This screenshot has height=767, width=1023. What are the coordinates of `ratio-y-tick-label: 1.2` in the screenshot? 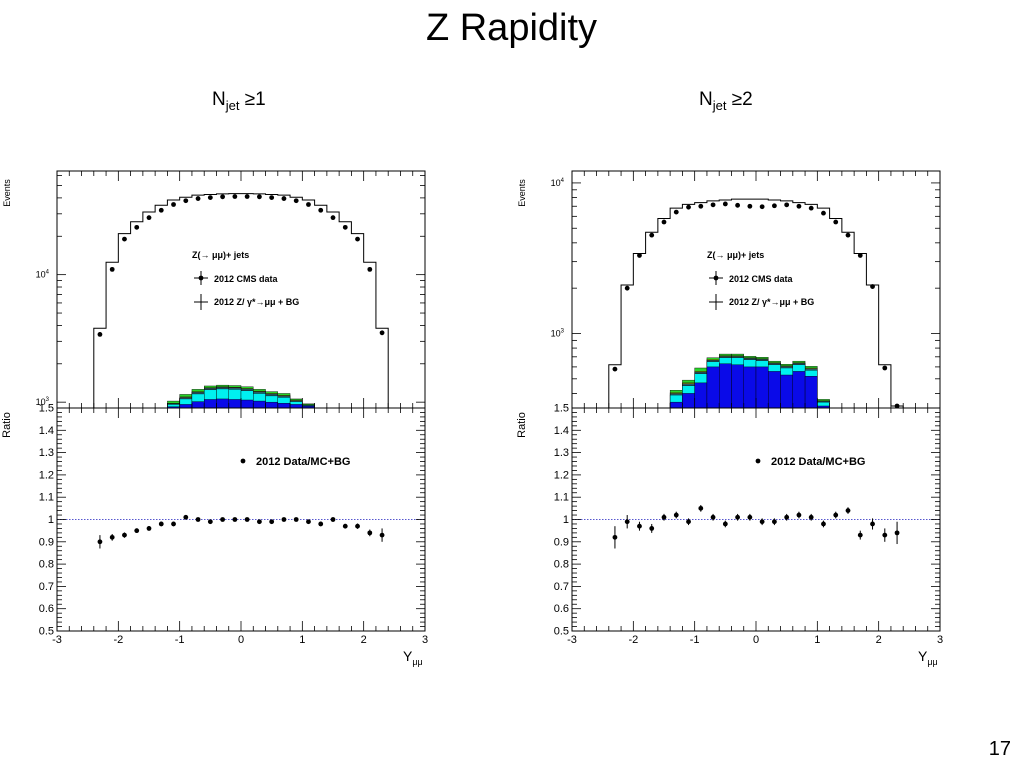 It's located at (561, 475).